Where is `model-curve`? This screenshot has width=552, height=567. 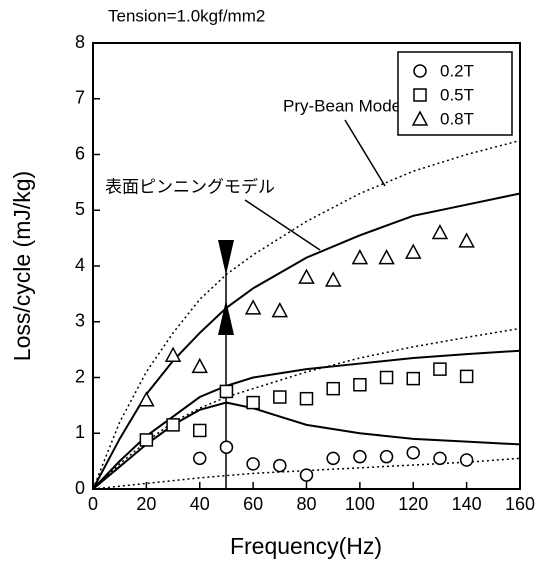
model-curve is located at coordinates (306, 473).